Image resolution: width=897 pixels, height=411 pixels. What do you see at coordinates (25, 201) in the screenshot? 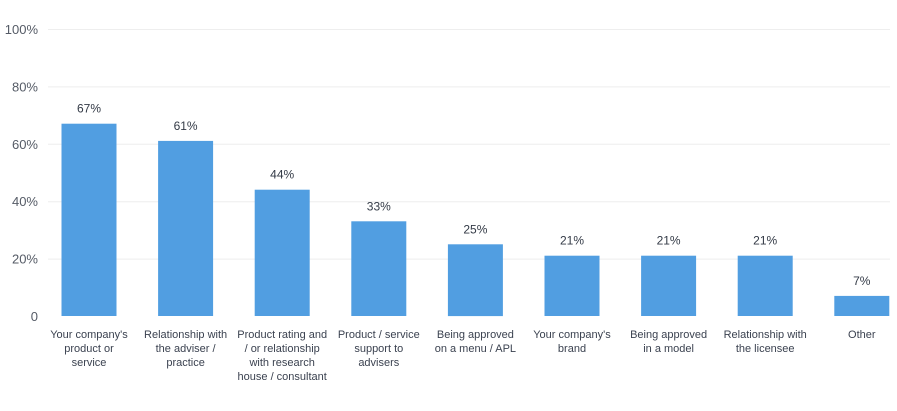
I see `y-tick-label: 40%` at bounding box center [25, 201].